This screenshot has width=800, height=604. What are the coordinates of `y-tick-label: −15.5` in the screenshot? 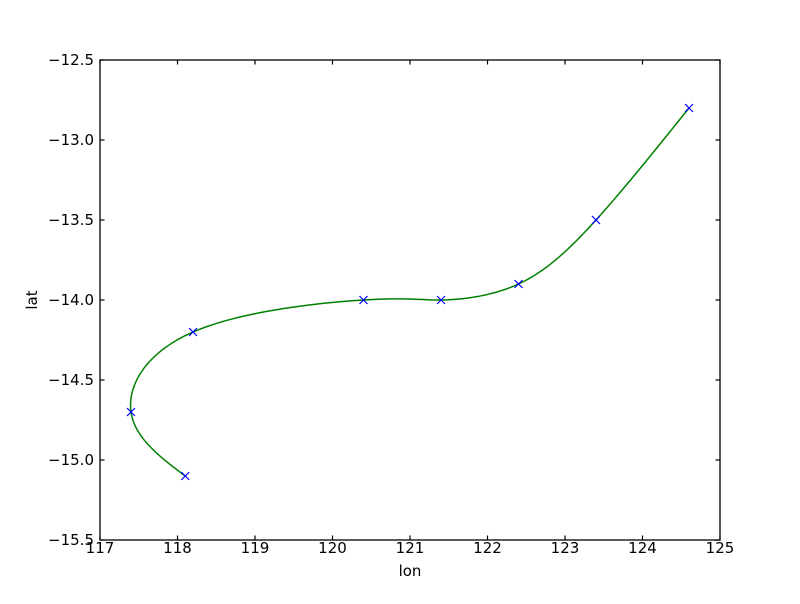 It's located at (71, 540).